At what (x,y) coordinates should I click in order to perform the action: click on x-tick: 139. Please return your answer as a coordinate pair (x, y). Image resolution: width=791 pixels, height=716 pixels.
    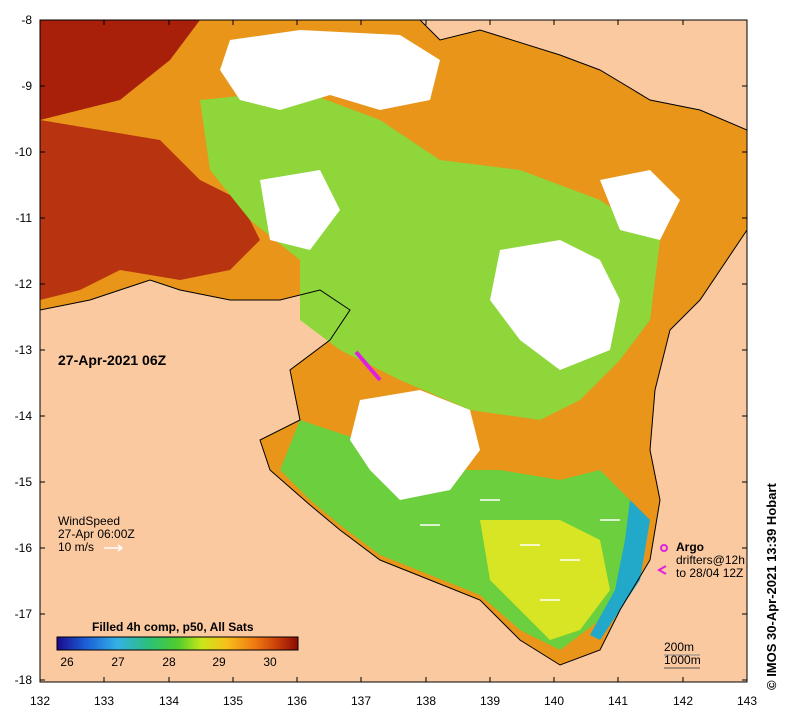
    Looking at the image, I should click on (490, 701).